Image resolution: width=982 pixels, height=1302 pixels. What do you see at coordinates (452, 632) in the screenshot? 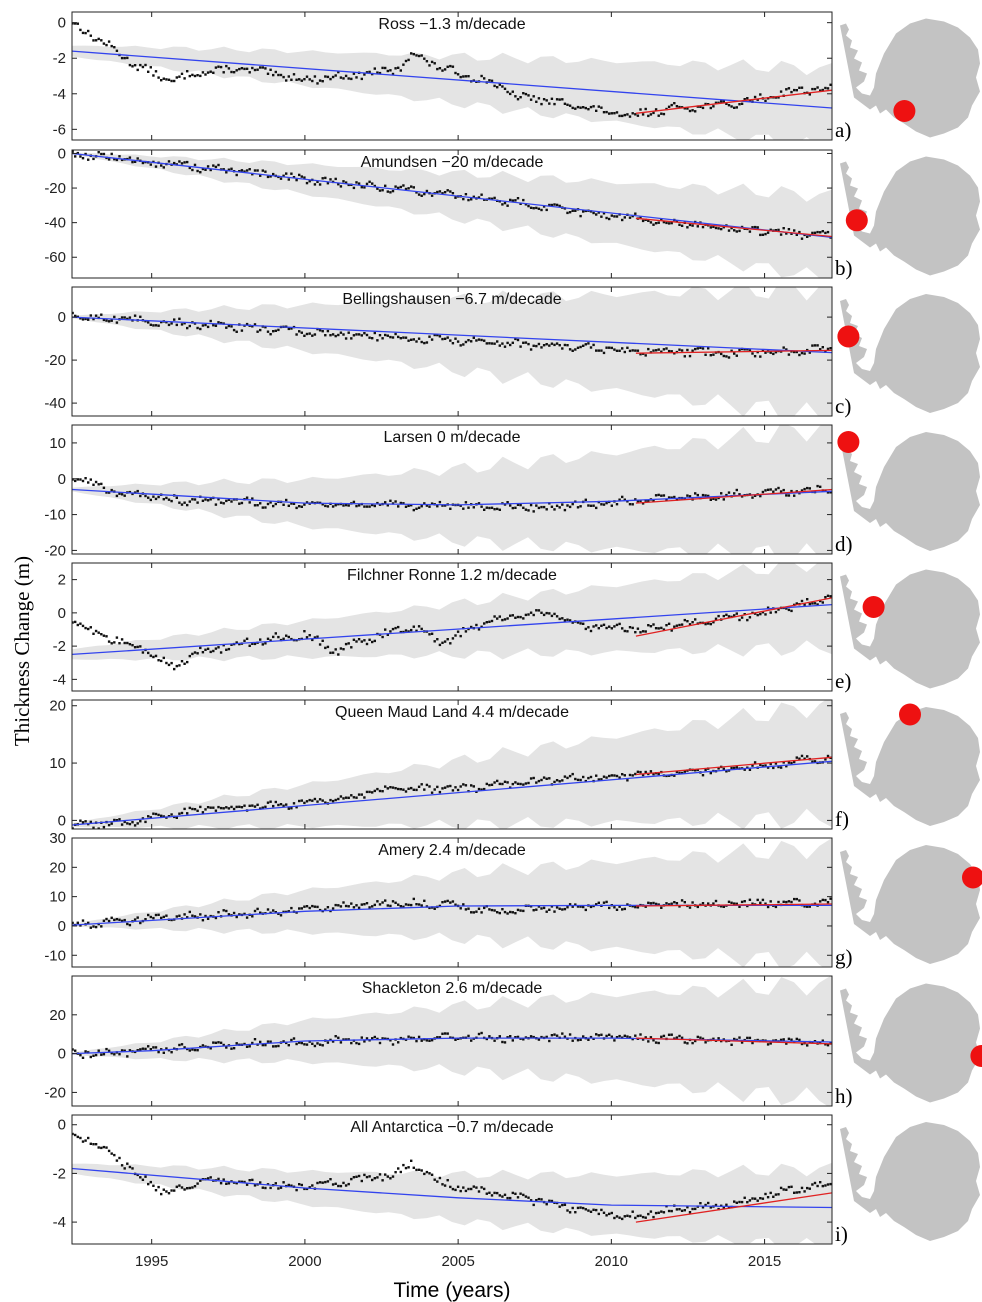
I see `observation-points` at bounding box center [452, 632].